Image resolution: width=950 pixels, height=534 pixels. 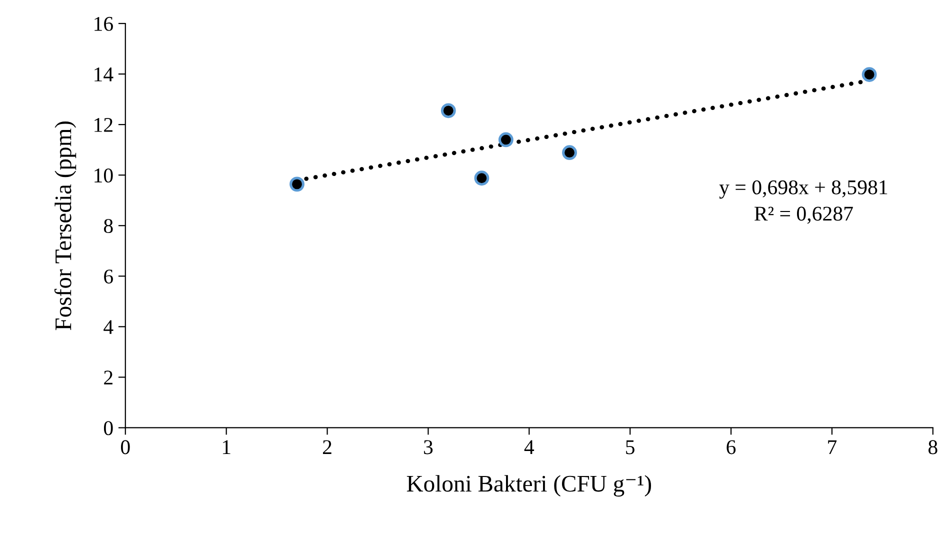 What do you see at coordinates (803, 215) in the screenshot?
I see `annotation: R² = 0,6287` at bounding box center [803, 215].